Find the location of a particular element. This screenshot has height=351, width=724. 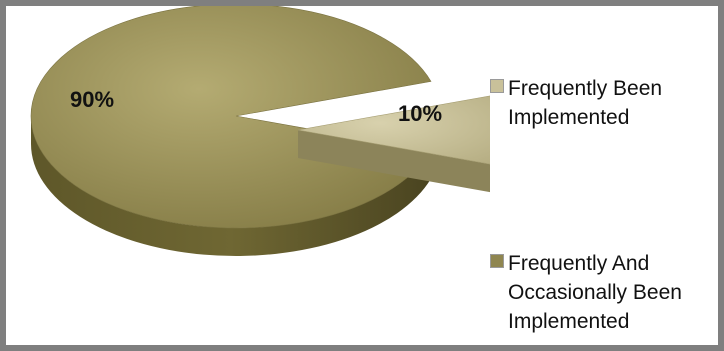

slice-label-1: 90% is located at coordinates (92, 99).